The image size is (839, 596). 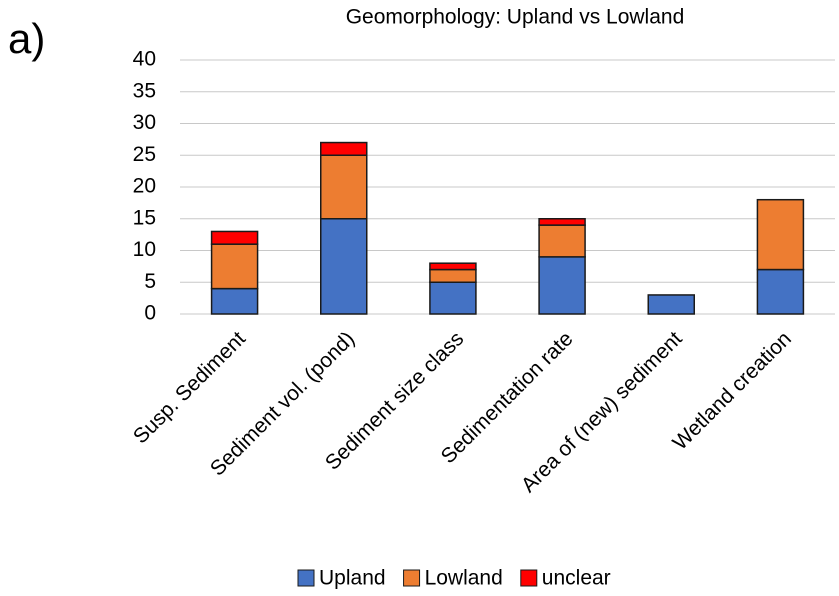 What do you see at coordinates (144, 217) in the screenshot?
I see `y-tick-label: 15` at bounding box center [144, 217].